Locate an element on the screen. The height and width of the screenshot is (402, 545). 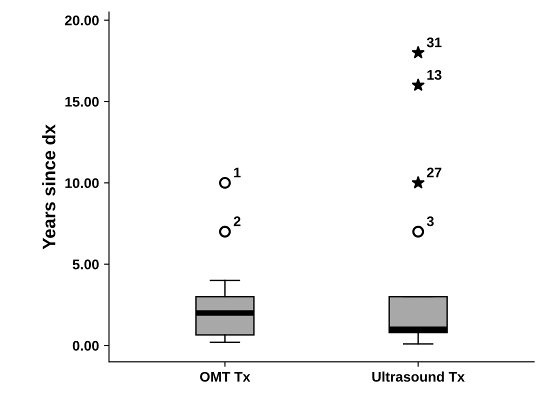
y-tick-label: 20.00 is located at coordinates (82, 21).